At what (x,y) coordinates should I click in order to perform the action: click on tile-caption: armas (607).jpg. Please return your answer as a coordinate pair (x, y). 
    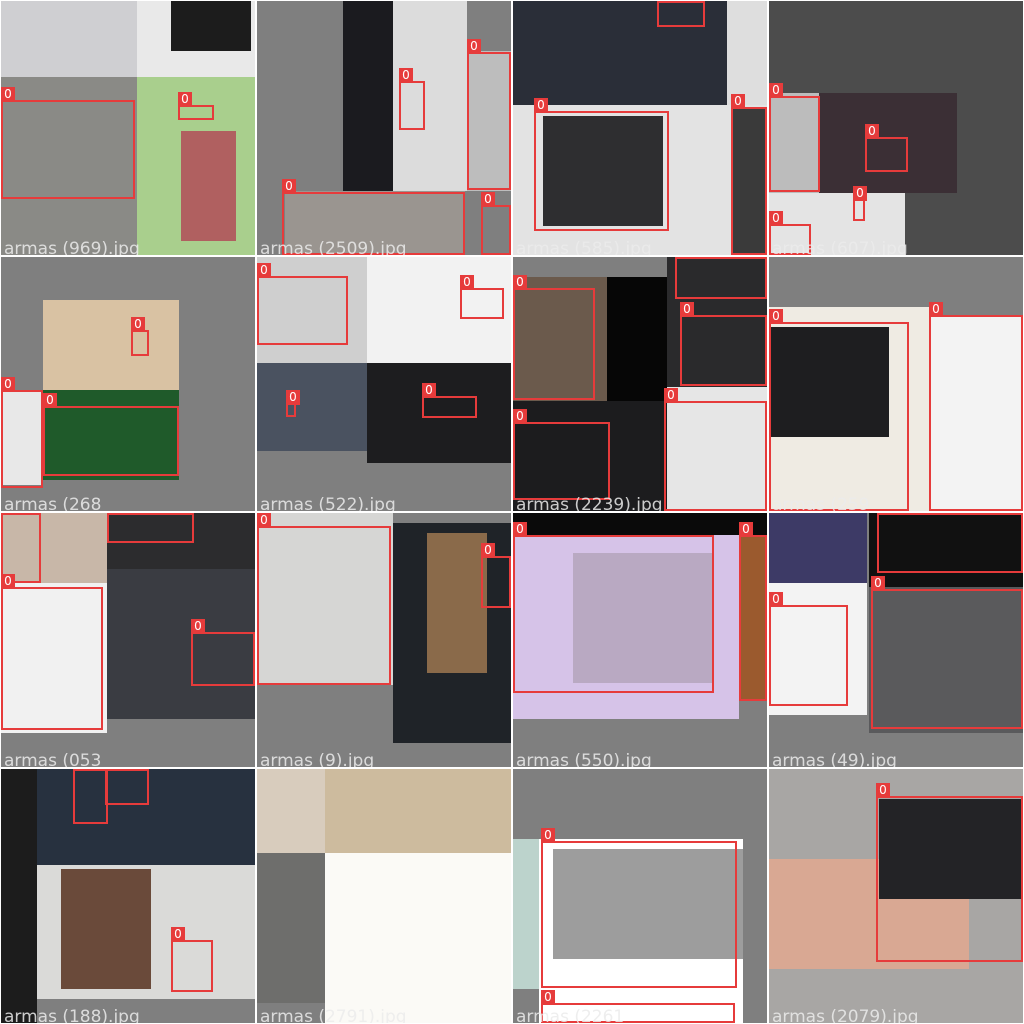
    Looking at the image, I should click on (840, 247).